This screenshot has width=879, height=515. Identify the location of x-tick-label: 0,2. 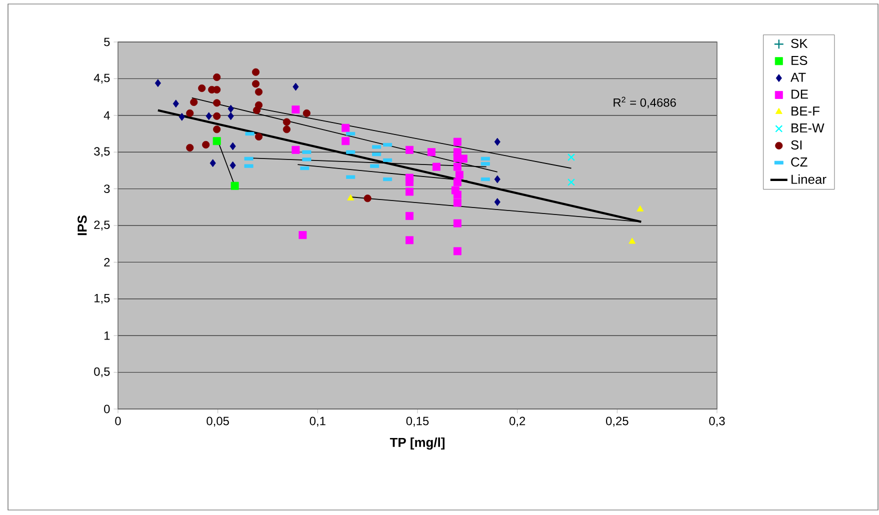
(517, 421).